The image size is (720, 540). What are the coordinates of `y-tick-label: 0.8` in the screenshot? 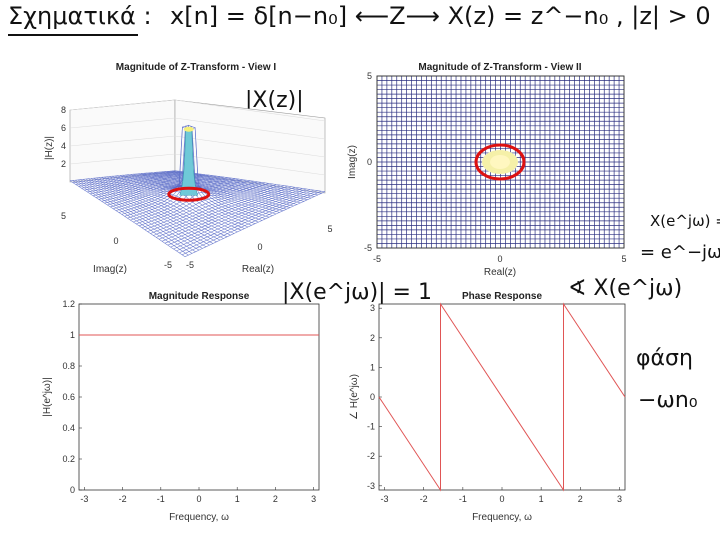 It's located at (68, 366).